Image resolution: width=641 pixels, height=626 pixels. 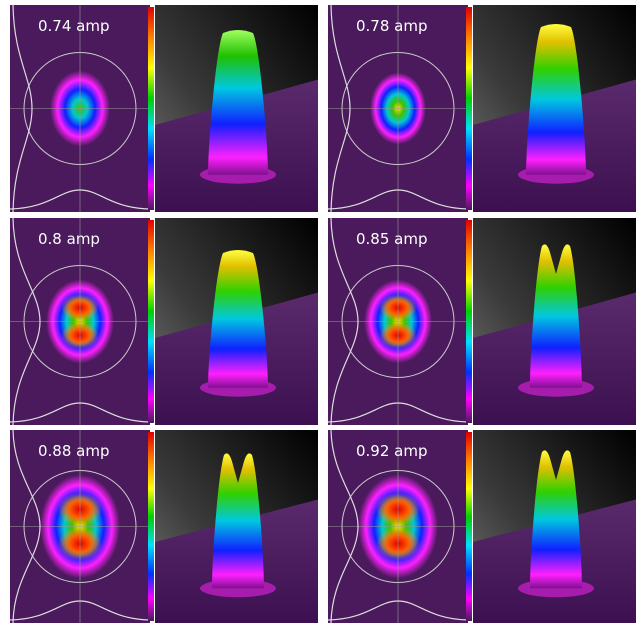 I want to click on current-label: 0.92 amp, so click(x=392, y=451).